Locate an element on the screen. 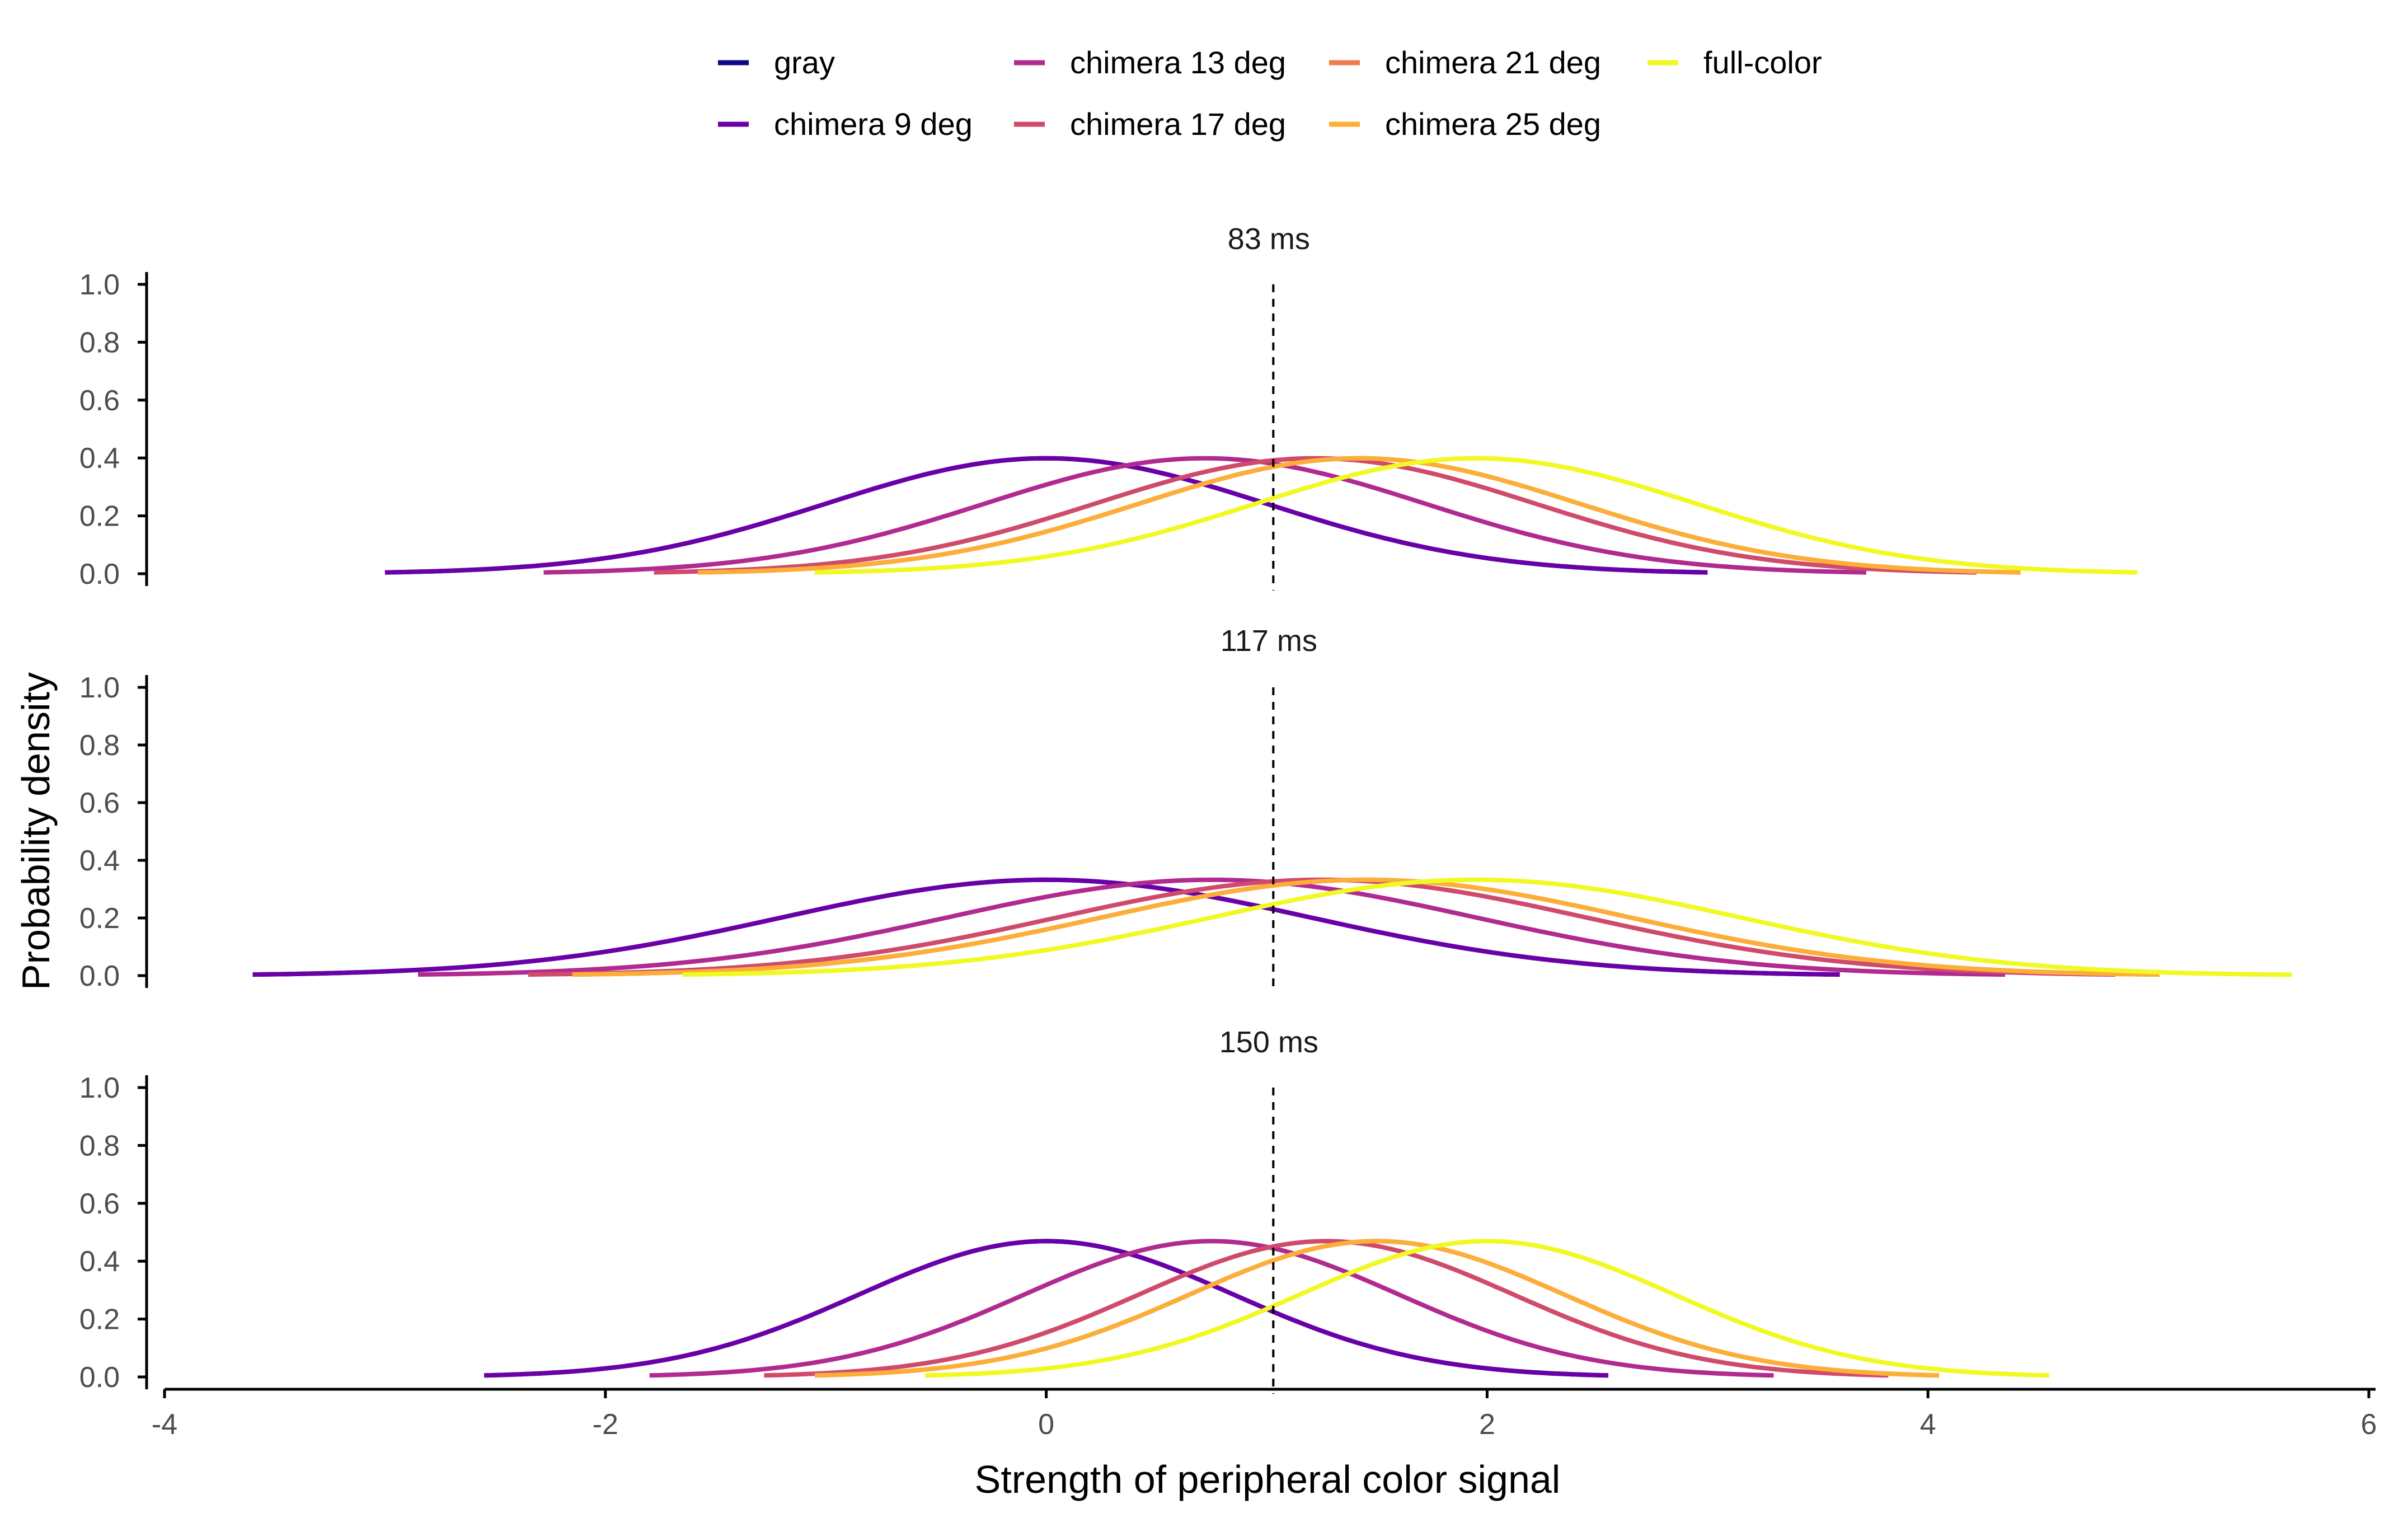 The width and height of the screenshot is (2408, 1518). legend-item: gray is located at coordinates (776, 62).